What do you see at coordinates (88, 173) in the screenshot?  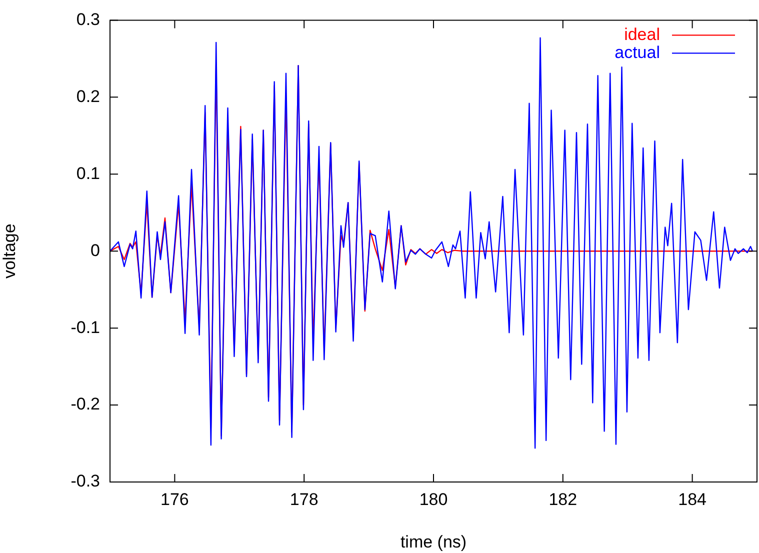 I see `y-tick-label: 0.1` at bounding box center [88, 173].